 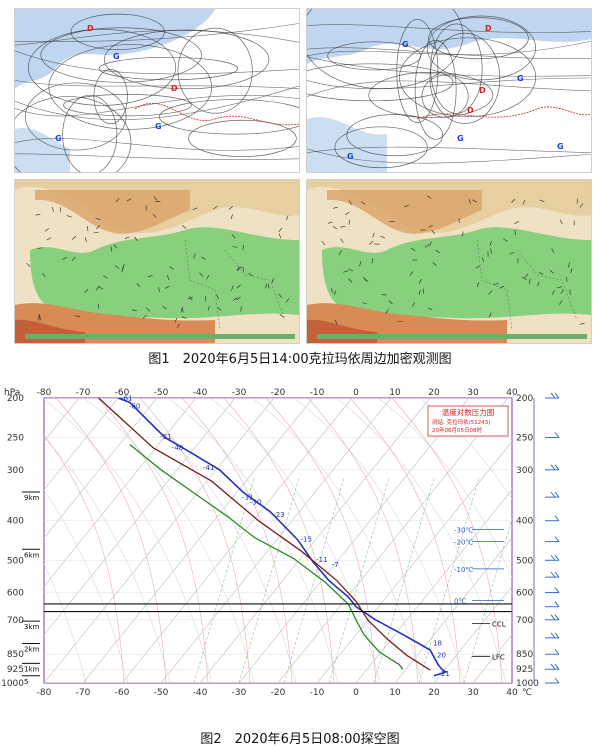 I want to click on mixing-ratio-line, so click(x=224, y=580).